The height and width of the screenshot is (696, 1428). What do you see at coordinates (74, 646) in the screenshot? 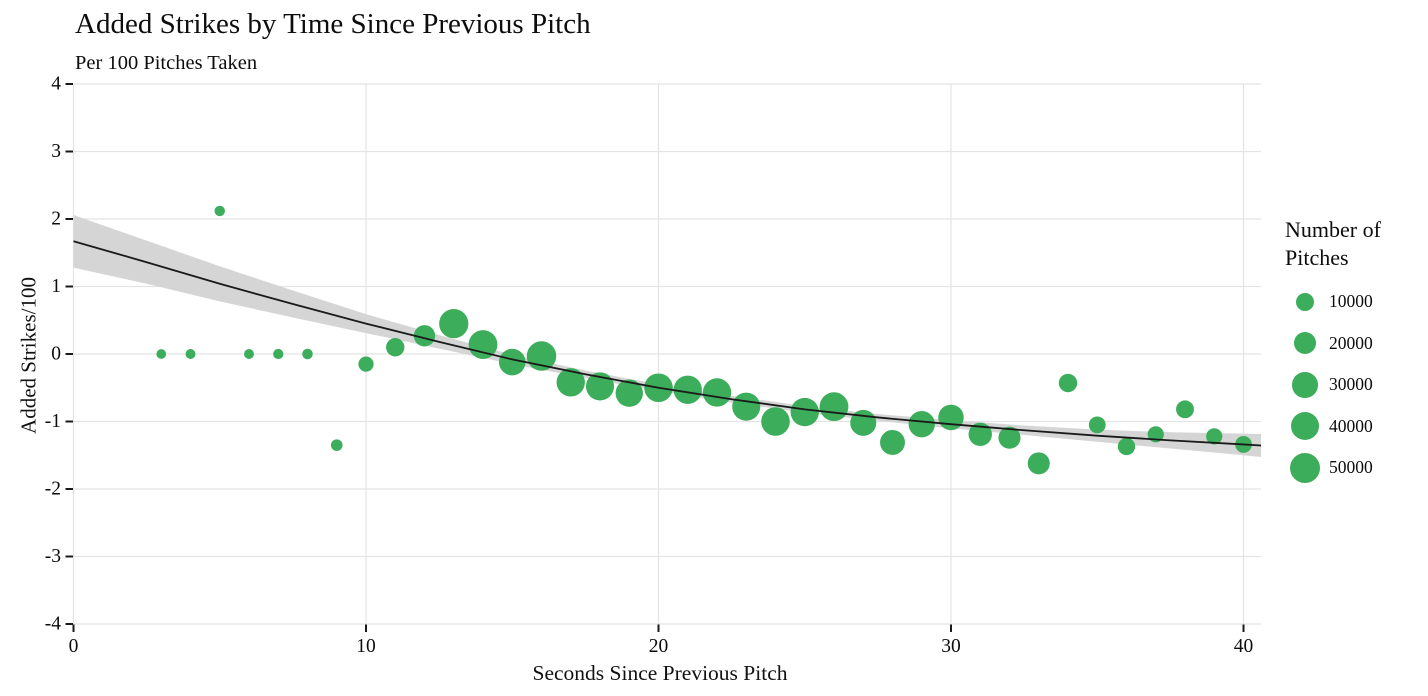
I see `x-tick-label: 0` at bounding box center [74, 646].